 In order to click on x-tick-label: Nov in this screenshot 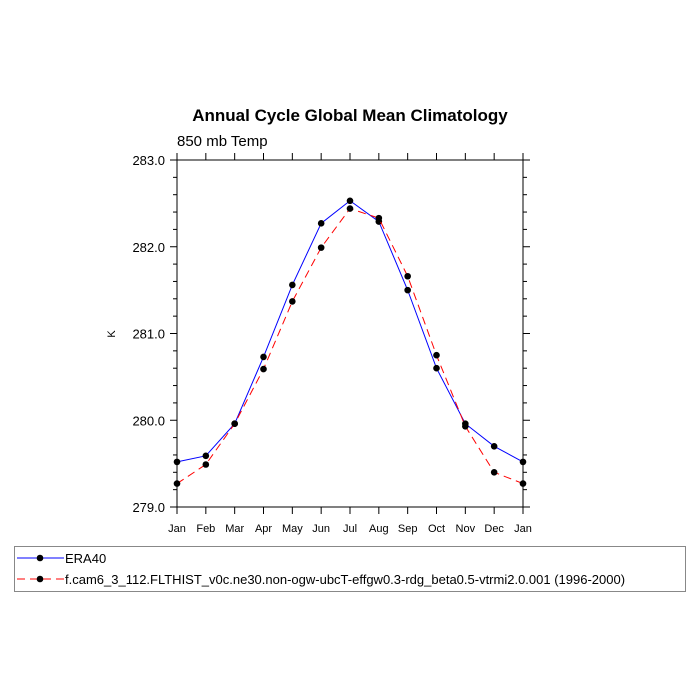, I will do `click(466, 529)`.